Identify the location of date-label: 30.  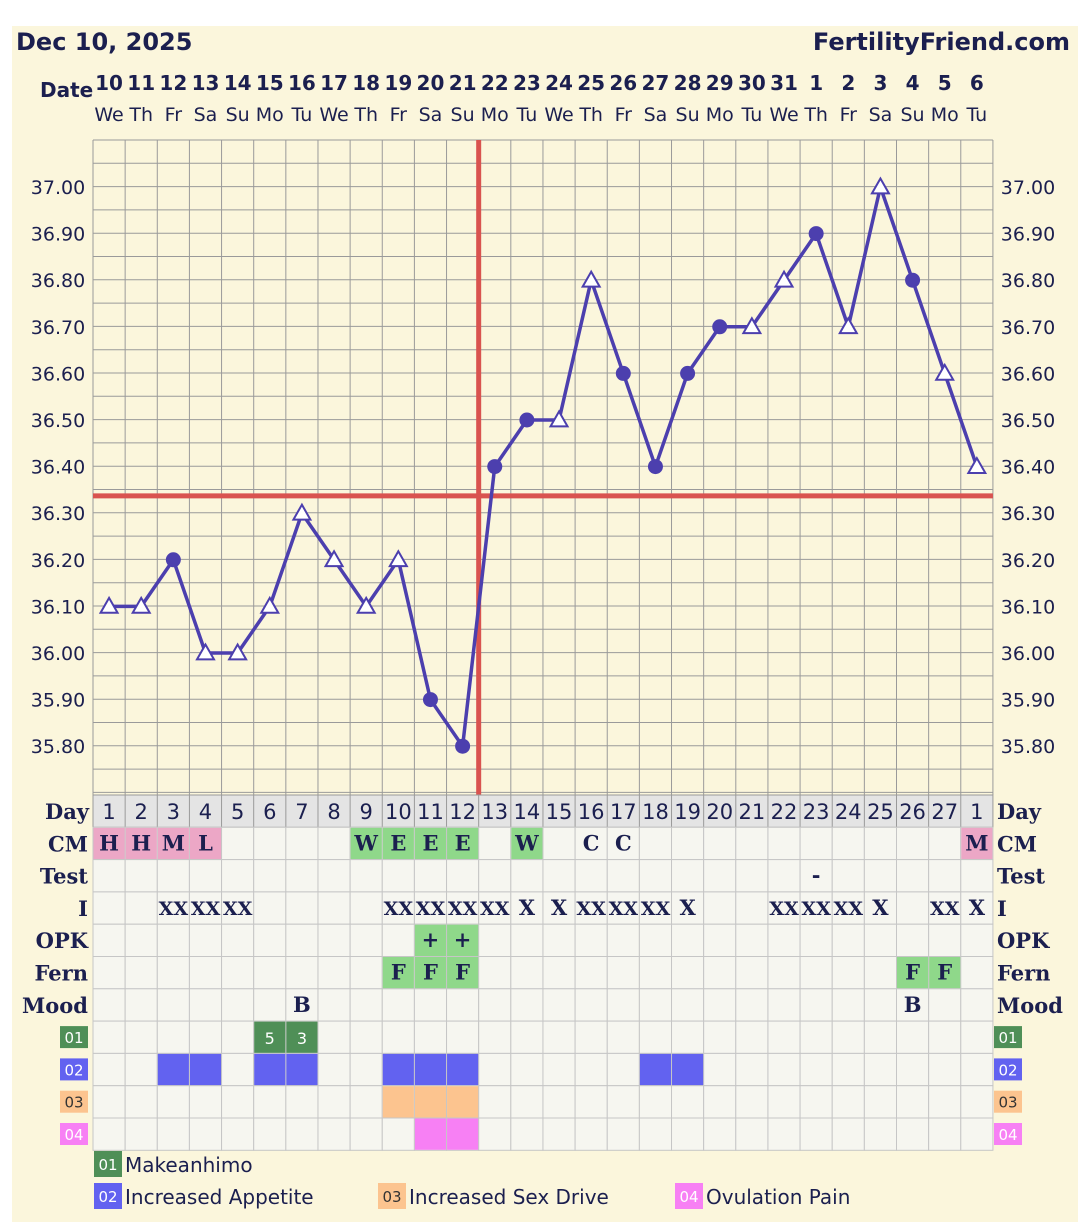
(752, 83).